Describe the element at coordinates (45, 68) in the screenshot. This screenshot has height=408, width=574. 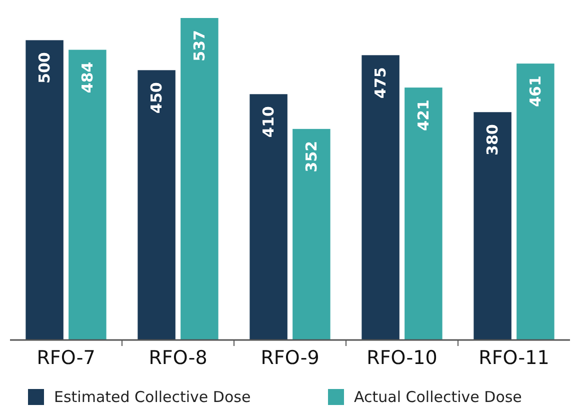
I see `data-label: 500` at that location.